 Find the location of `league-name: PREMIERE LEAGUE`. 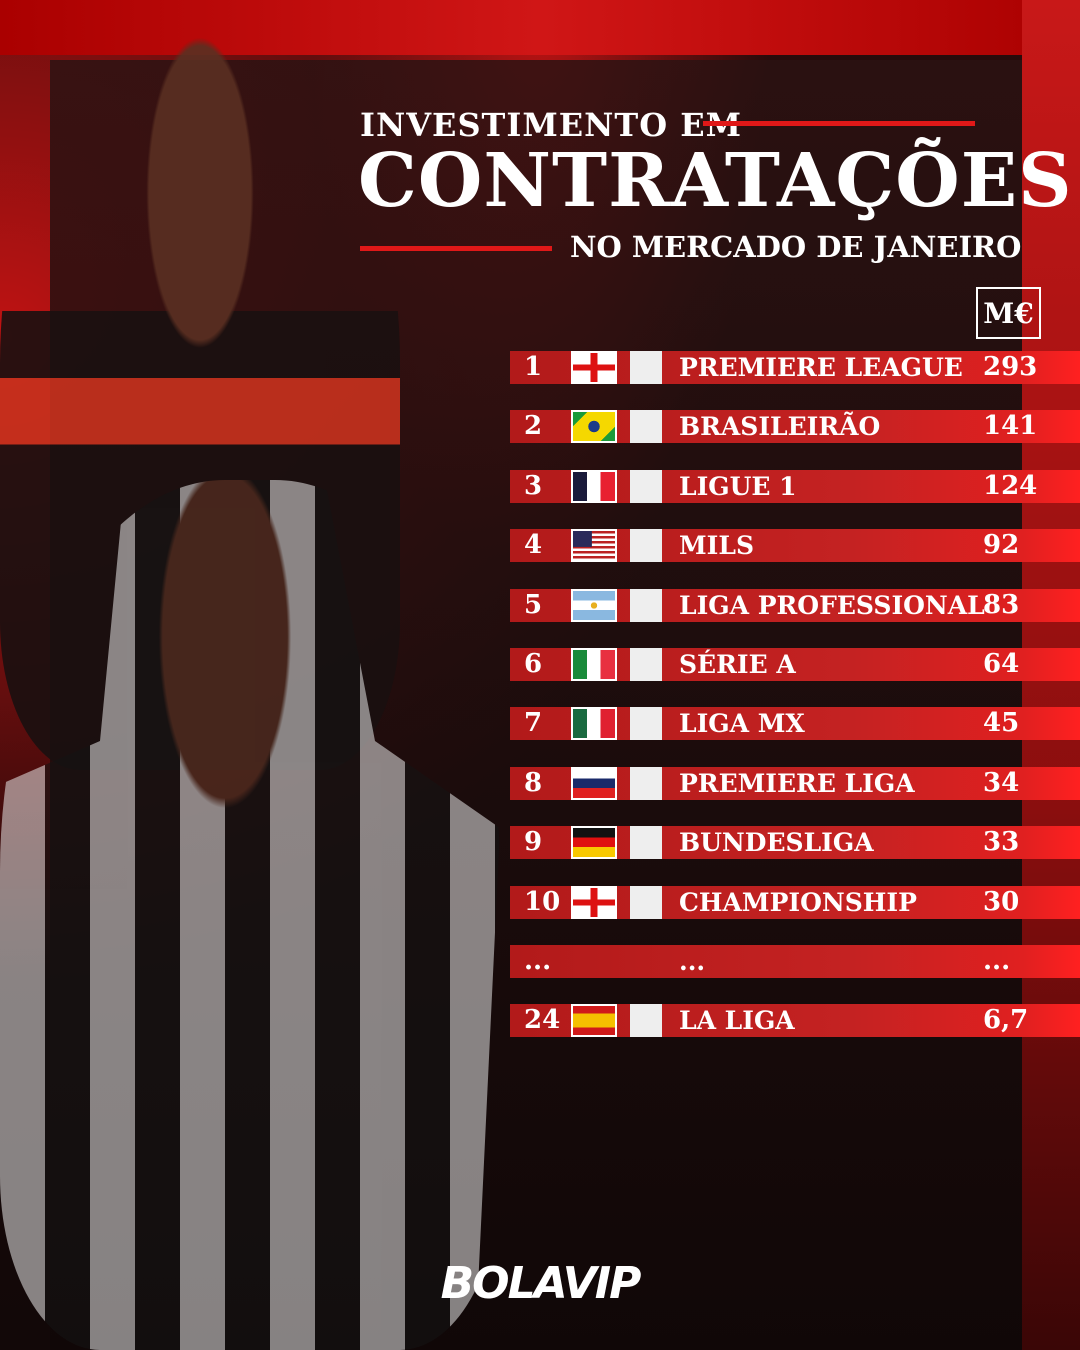

league-name: PREMIERE LEAGUE is located at coordinates (821, 367).